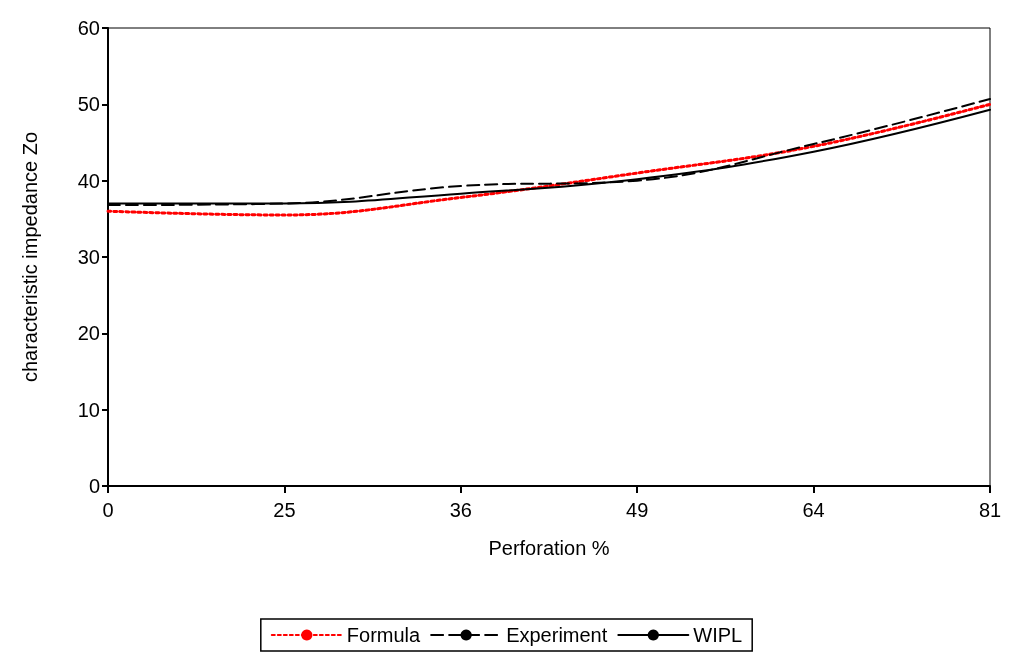 The image size is (1013, 665). Describe the element at coordinates (718, 635) in the screenshot. I see `legend-label: WIPL` at that location.